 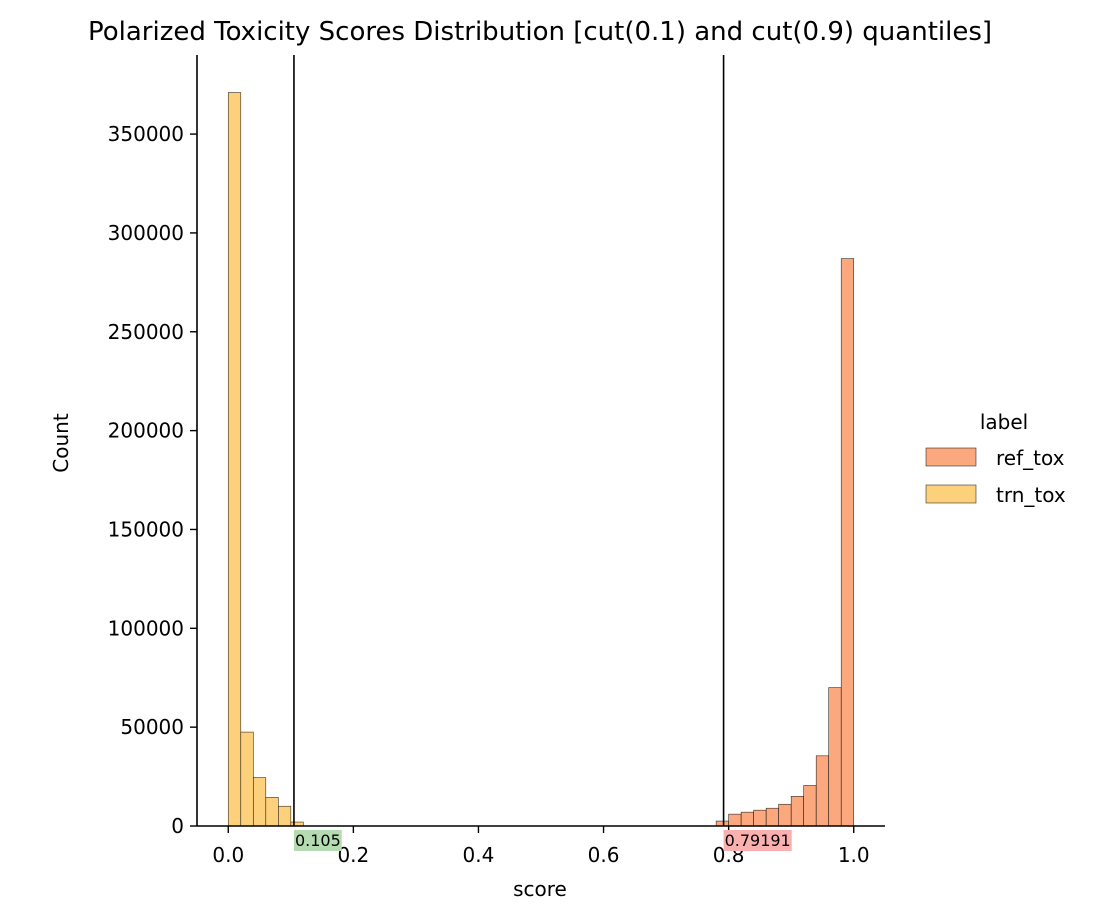 I want to click on legend-label-trn_tox: trn_tox, so click(x=1031, y=495).